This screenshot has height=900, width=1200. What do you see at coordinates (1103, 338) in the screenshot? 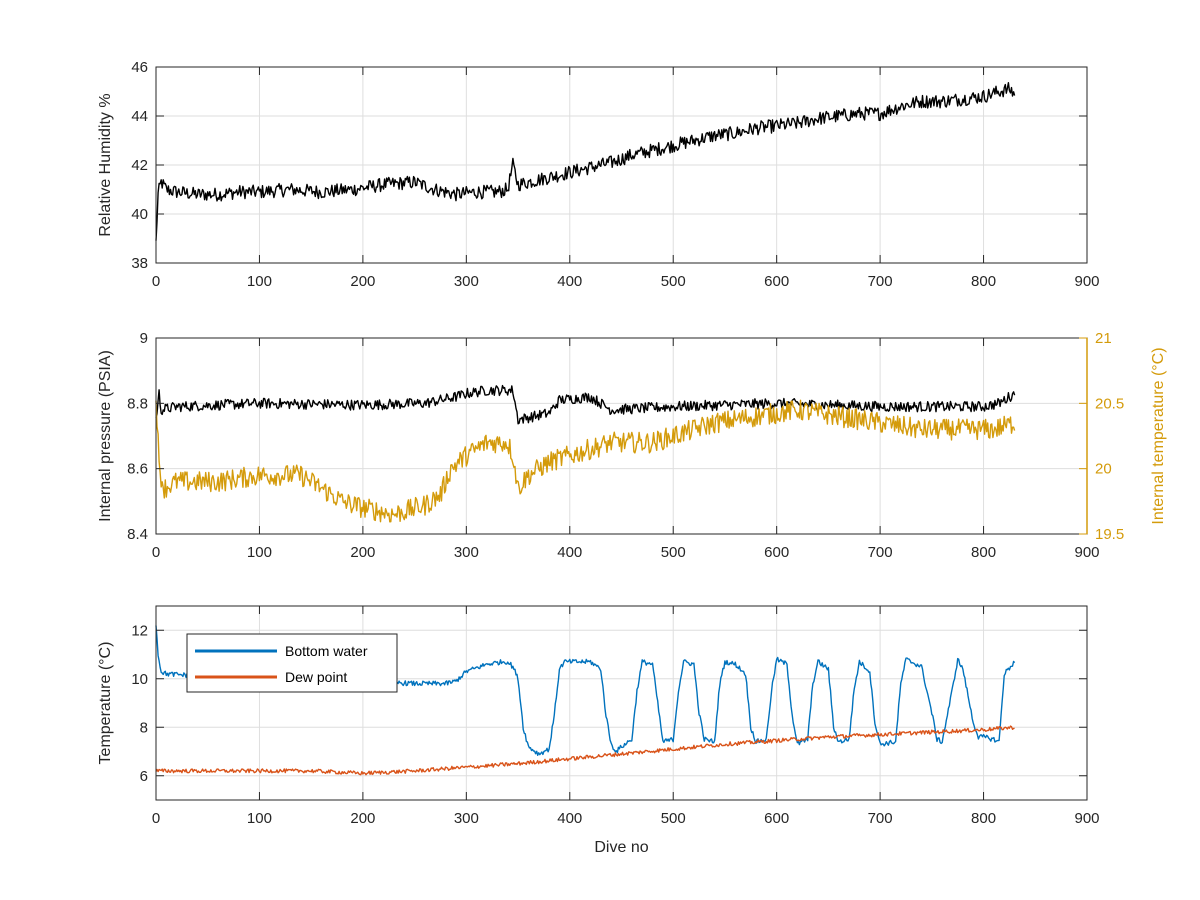
I see `y2-tick-label: 21` at bounding box center [1103, 338].